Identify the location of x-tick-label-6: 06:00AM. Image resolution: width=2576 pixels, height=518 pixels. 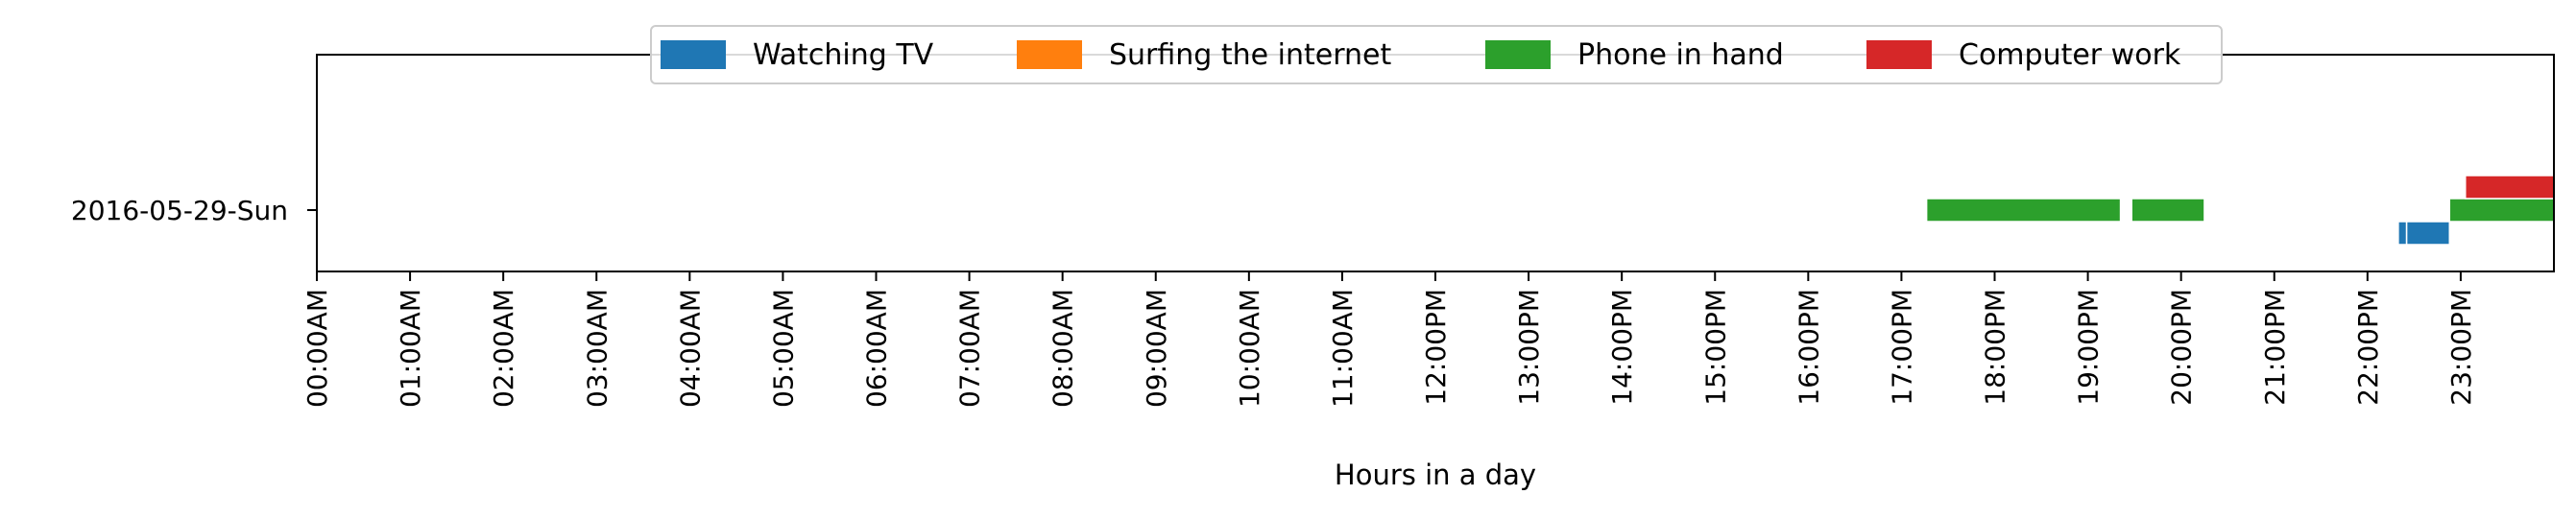
(877, 348).